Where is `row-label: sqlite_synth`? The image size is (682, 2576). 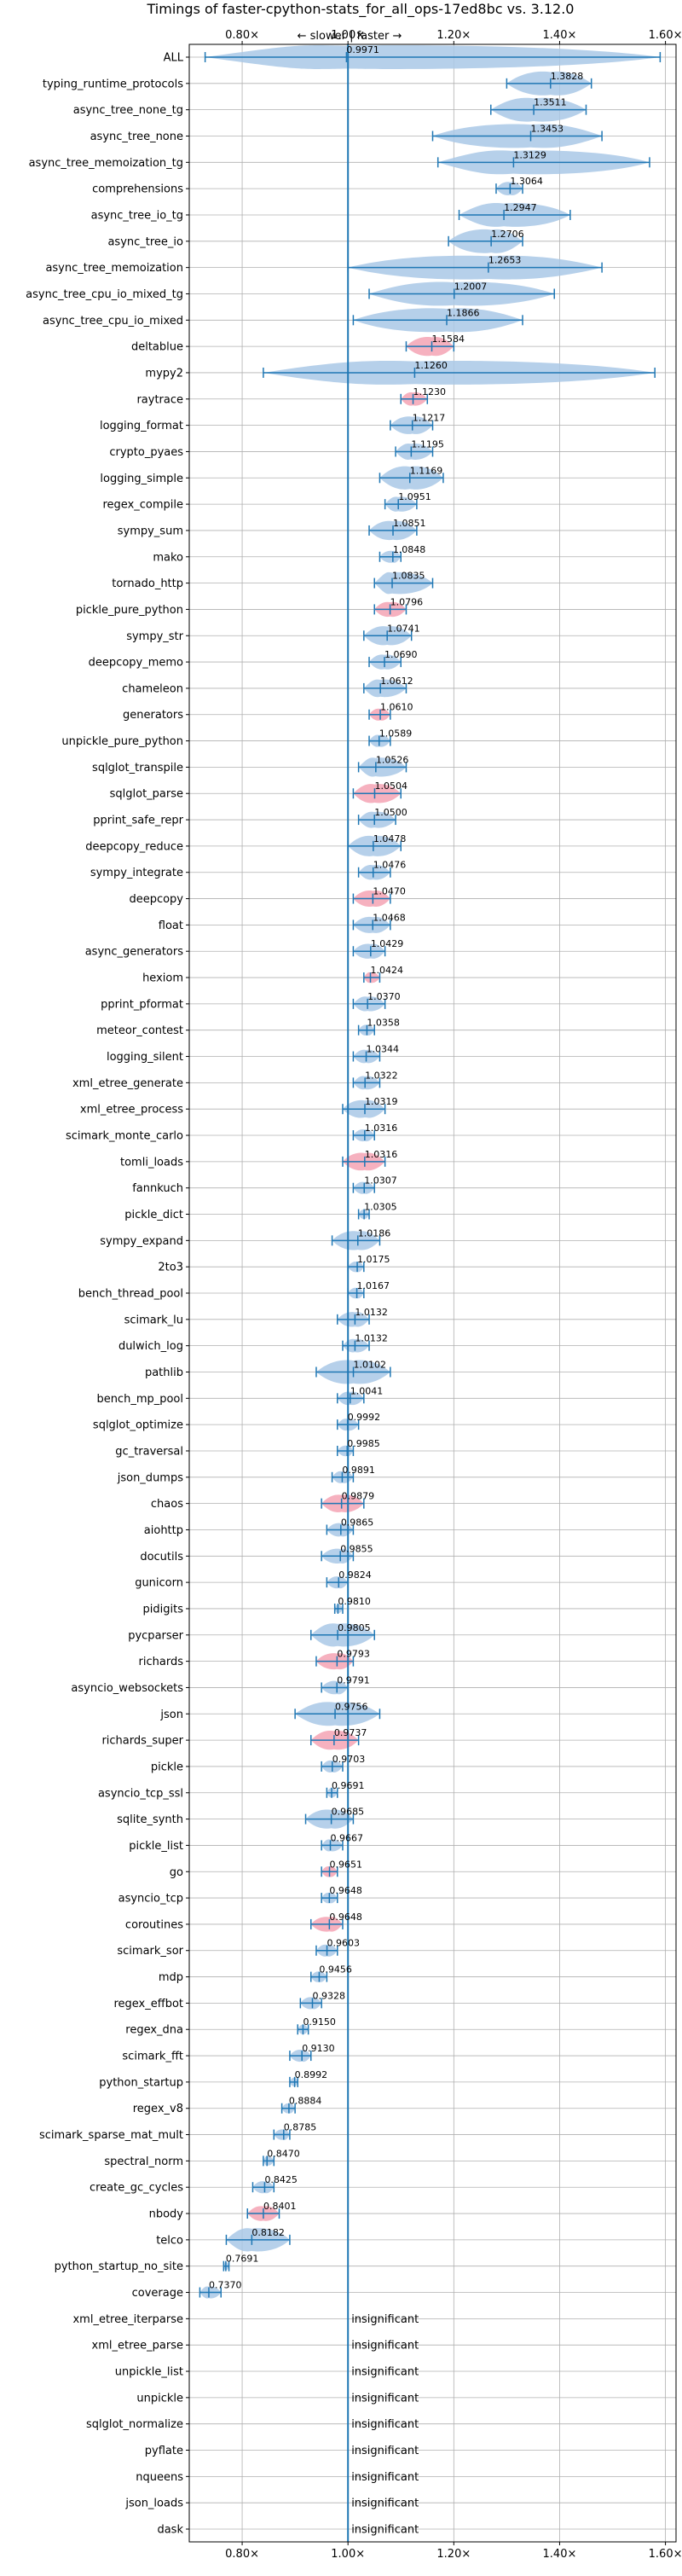 row-label: sqlite_synth is located at coordinates (150, 1819).